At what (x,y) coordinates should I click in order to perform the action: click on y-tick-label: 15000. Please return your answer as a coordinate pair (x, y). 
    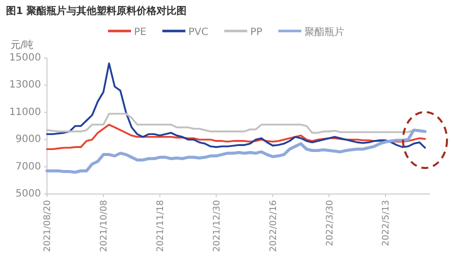
    Looking at the image, I should click on (25, 58).